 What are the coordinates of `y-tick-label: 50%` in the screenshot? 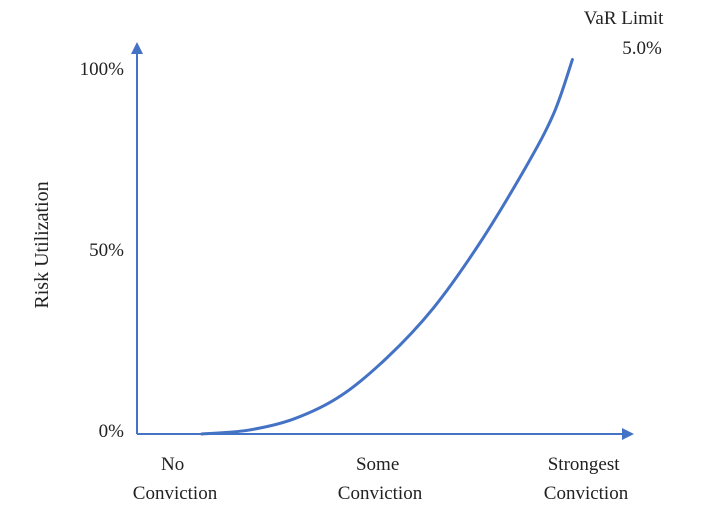 It's located at (106, 250).